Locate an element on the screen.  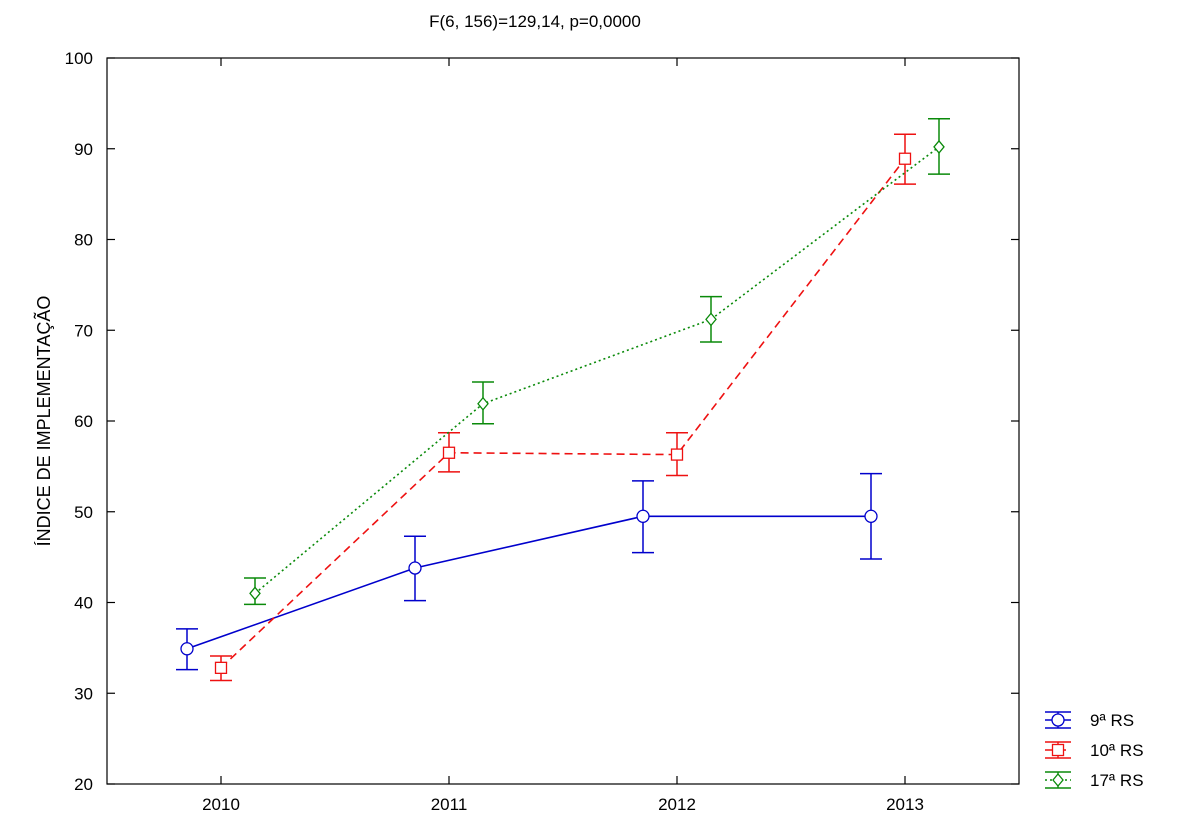
y-axis-title: ÍNDICE DE IMPLEMENTAÇÃO is located at coordinates (43, 421).